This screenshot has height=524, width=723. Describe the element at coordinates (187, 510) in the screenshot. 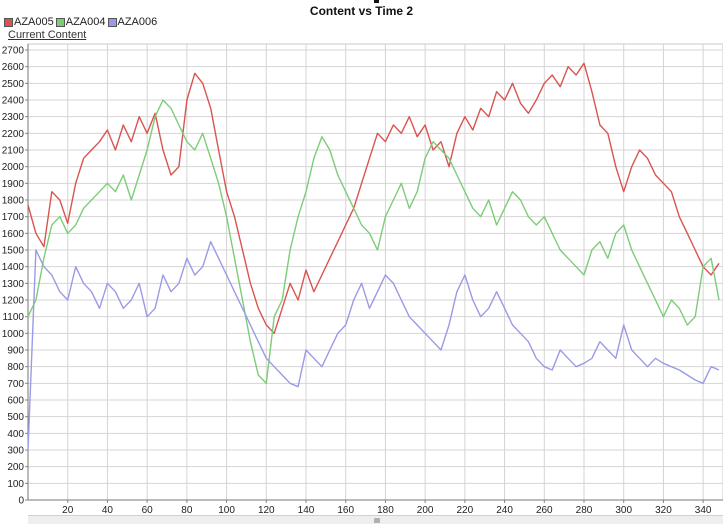

I see `x-tick-label: 80` at that location.